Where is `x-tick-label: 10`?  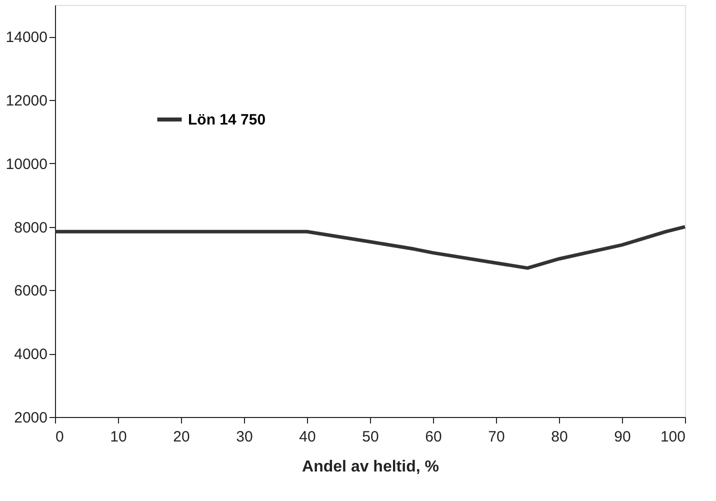
x-tick-label: 10 is located at coordinates (118, 437).